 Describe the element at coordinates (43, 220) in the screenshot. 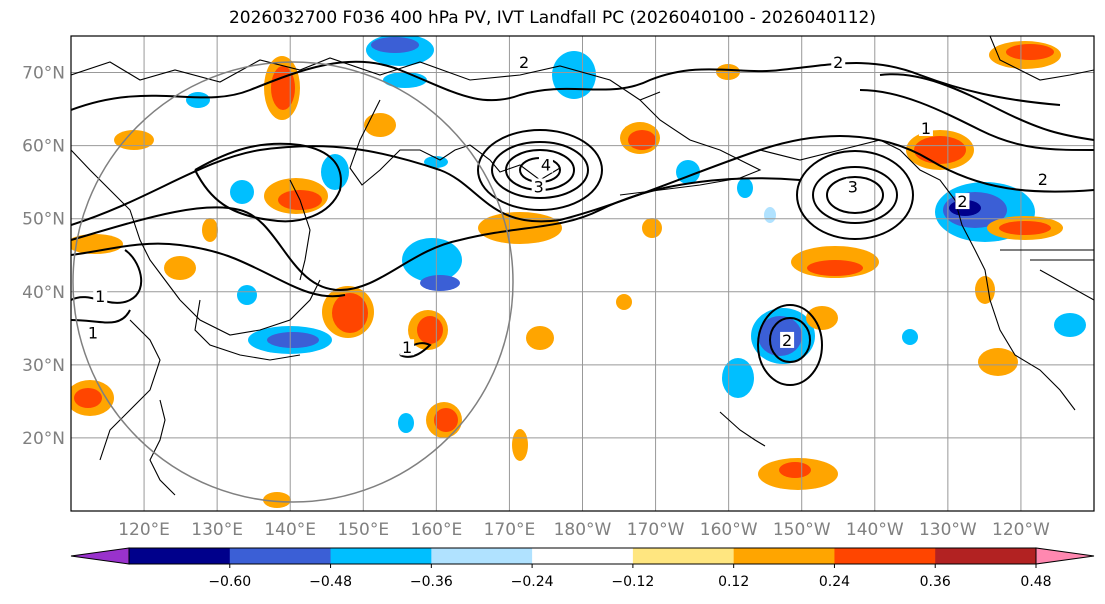

I see `lat-tick-label: 50°N` at that location.